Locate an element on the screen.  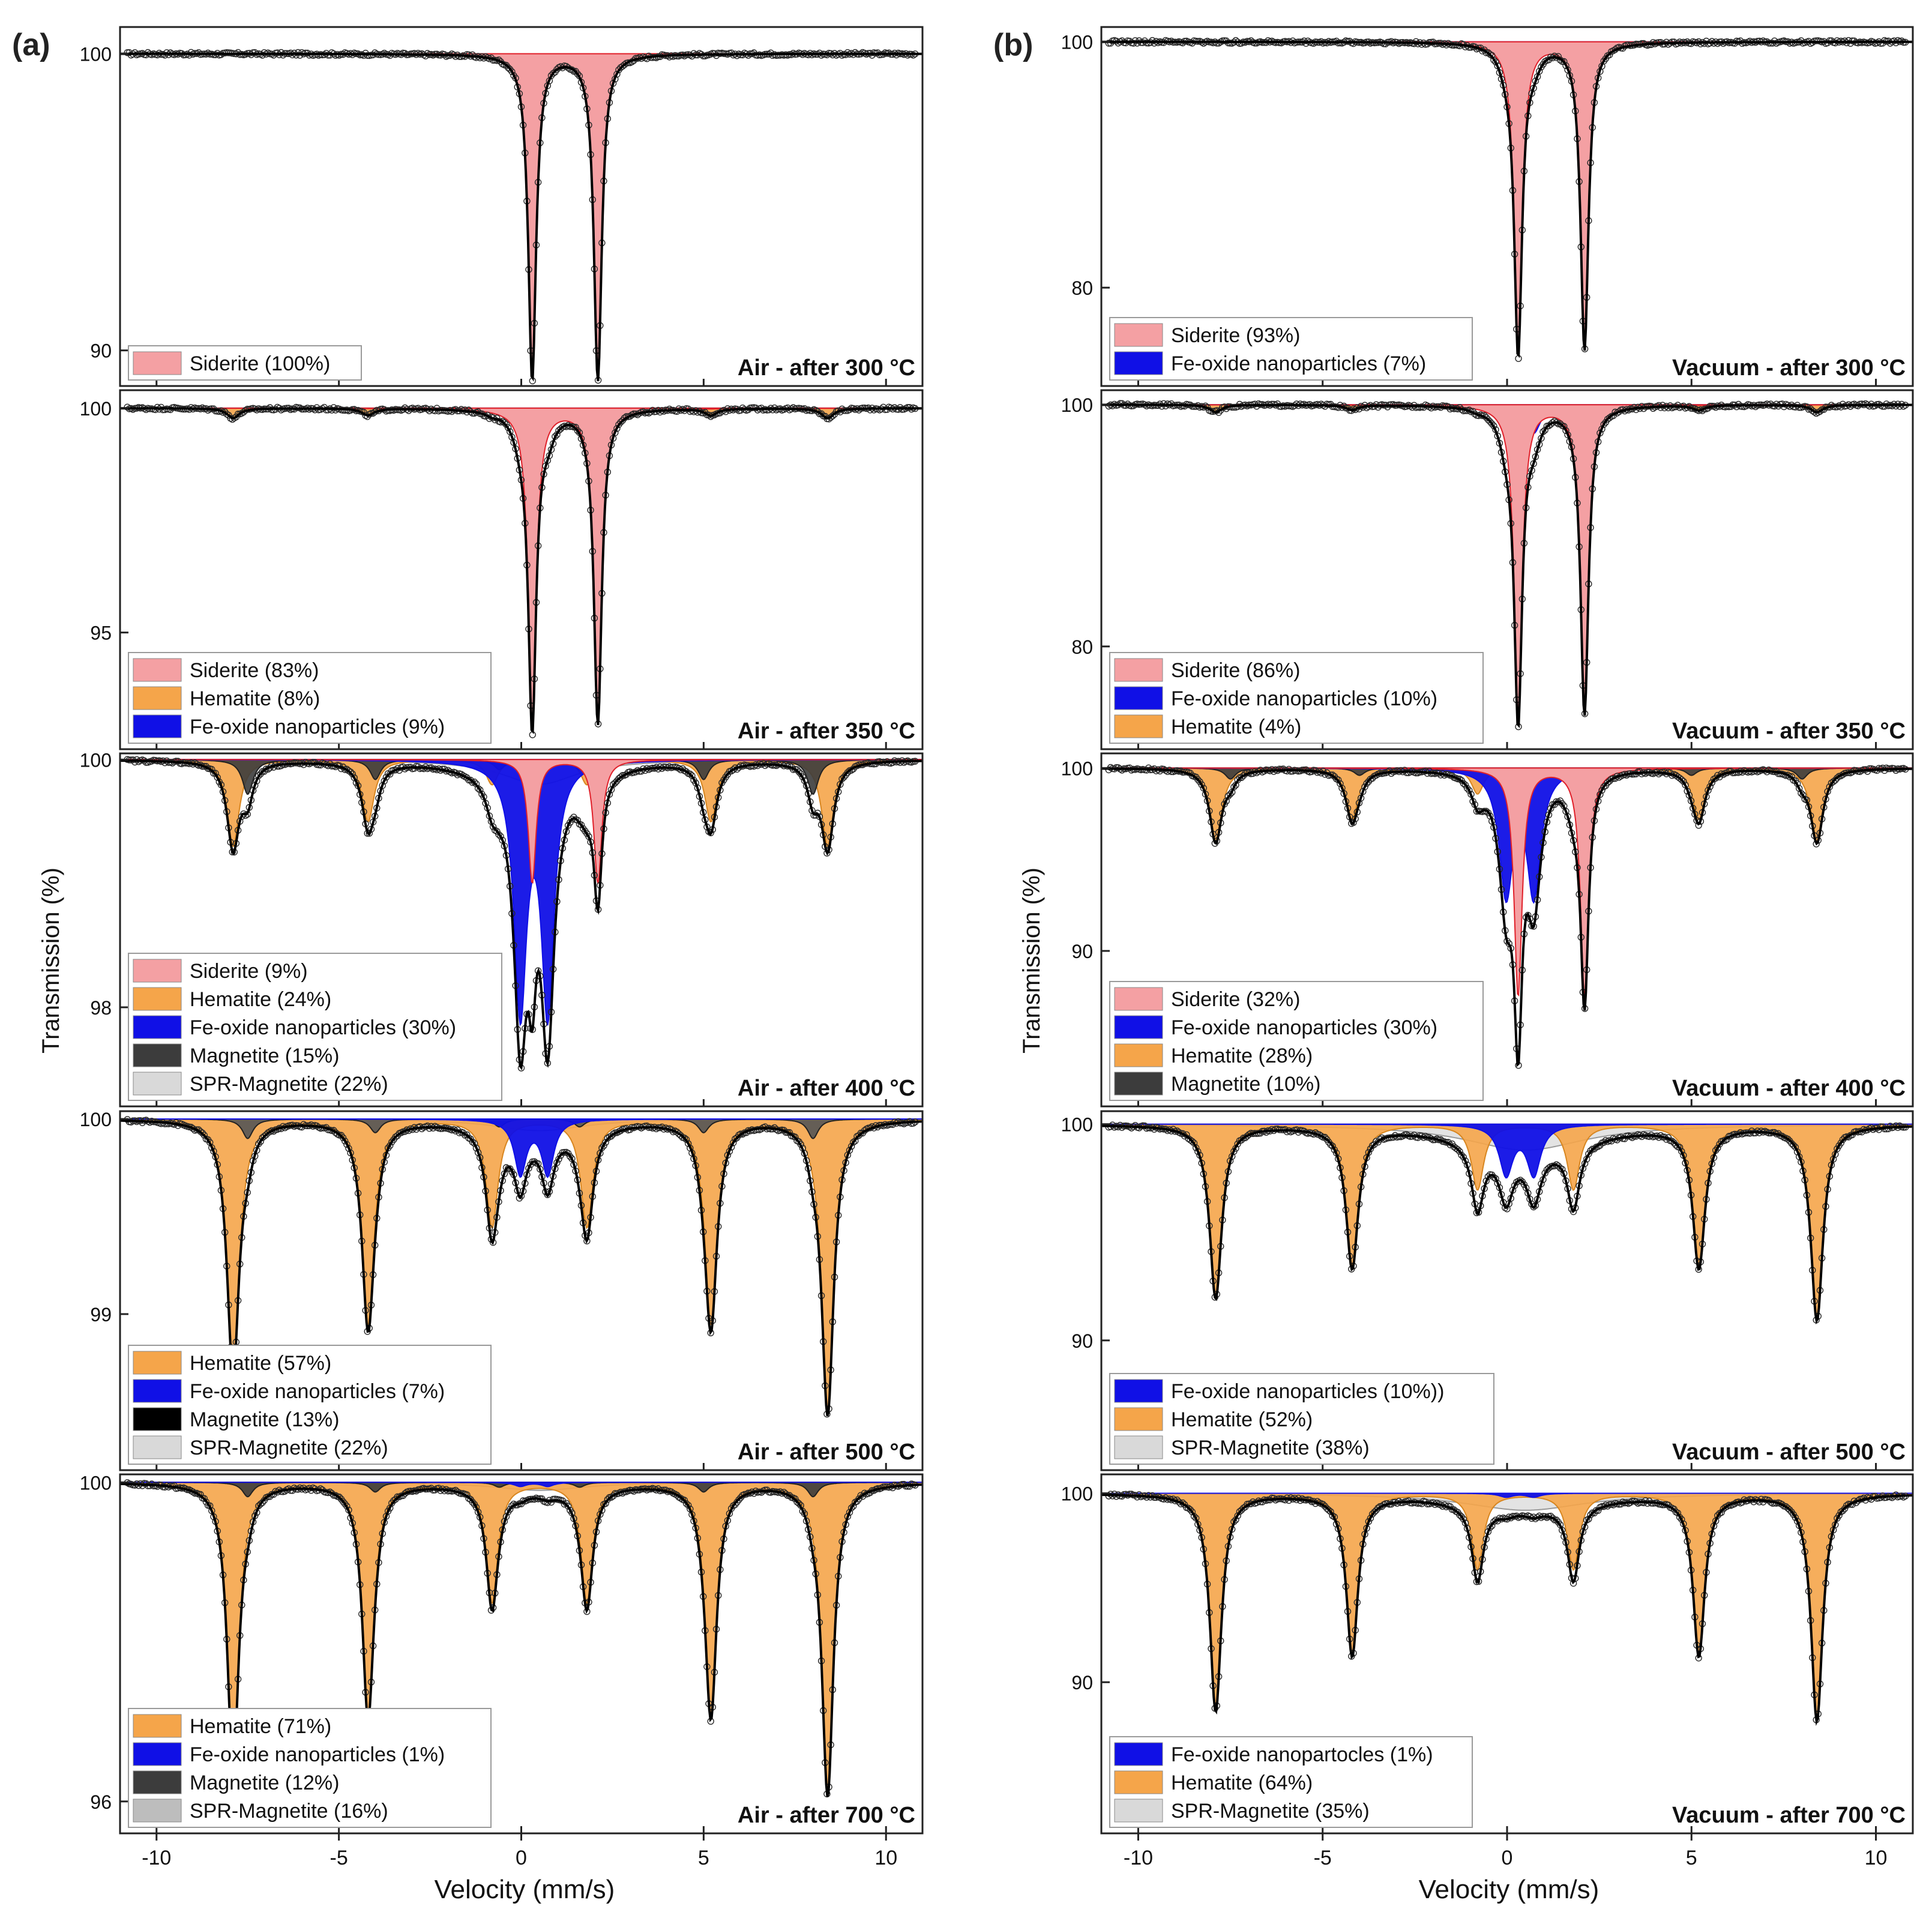
legend-label: SPR-Magnetite (35%) is located at coordinates (1271, 1811).